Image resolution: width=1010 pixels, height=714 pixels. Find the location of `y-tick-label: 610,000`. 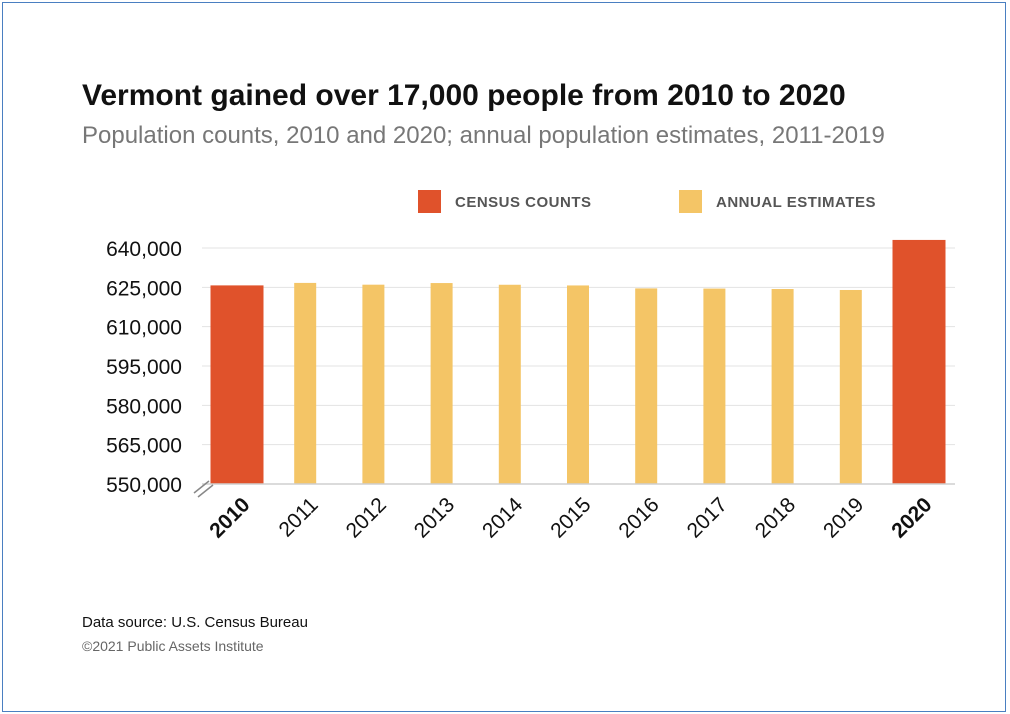

y-tick-label: 610,000 is located at coordinates (144, 328).